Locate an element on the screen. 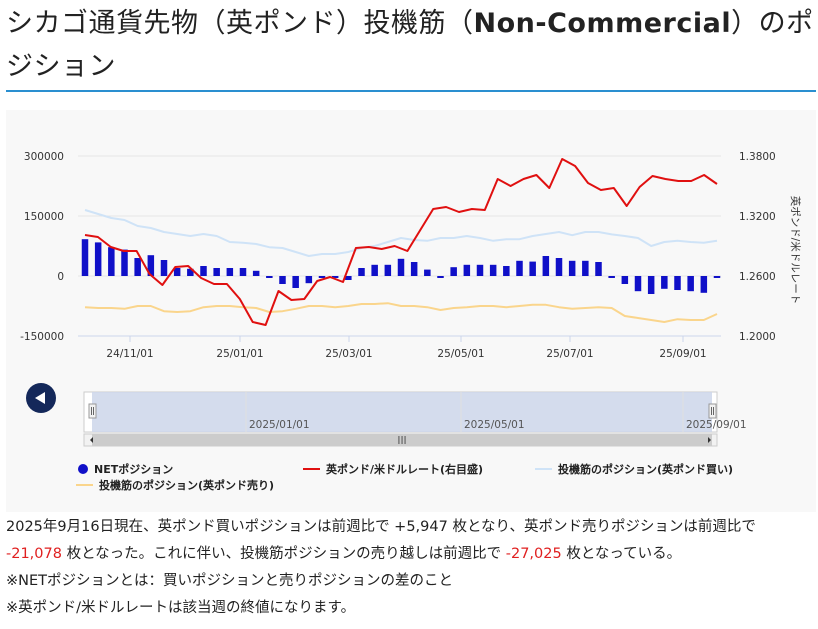 The height and width of the screenshot is (629, 818). legend-item-net: NETポジション is located at coordinates (125, 469).